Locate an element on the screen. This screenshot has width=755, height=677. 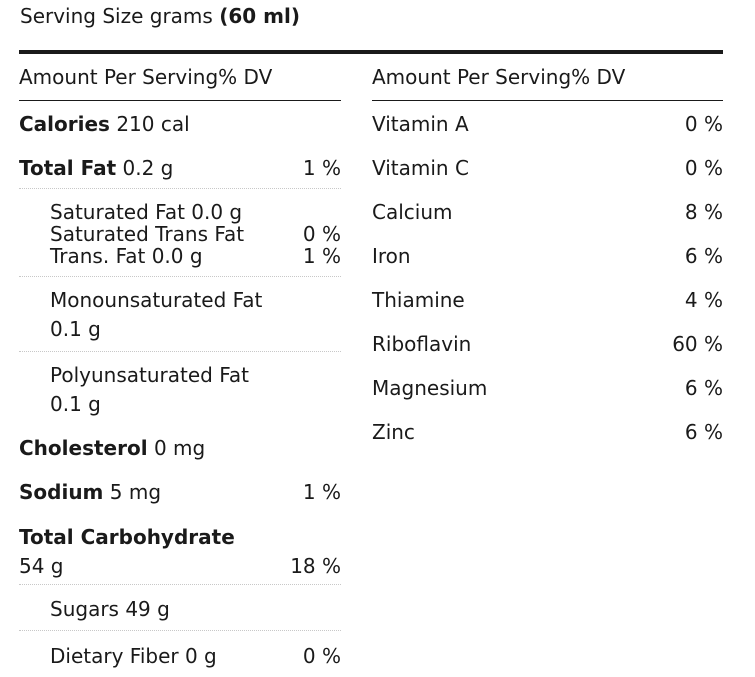
vitamin-name: Thiamine is located at coordinates (418, 300).